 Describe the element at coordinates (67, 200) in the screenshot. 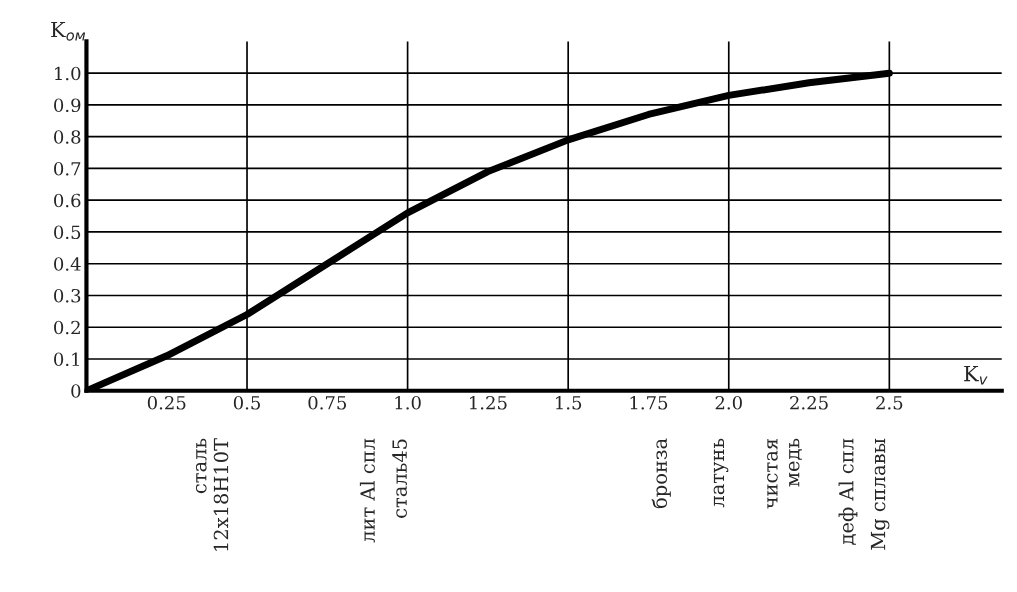

I see `y-tick-label: 0.6` at that location.